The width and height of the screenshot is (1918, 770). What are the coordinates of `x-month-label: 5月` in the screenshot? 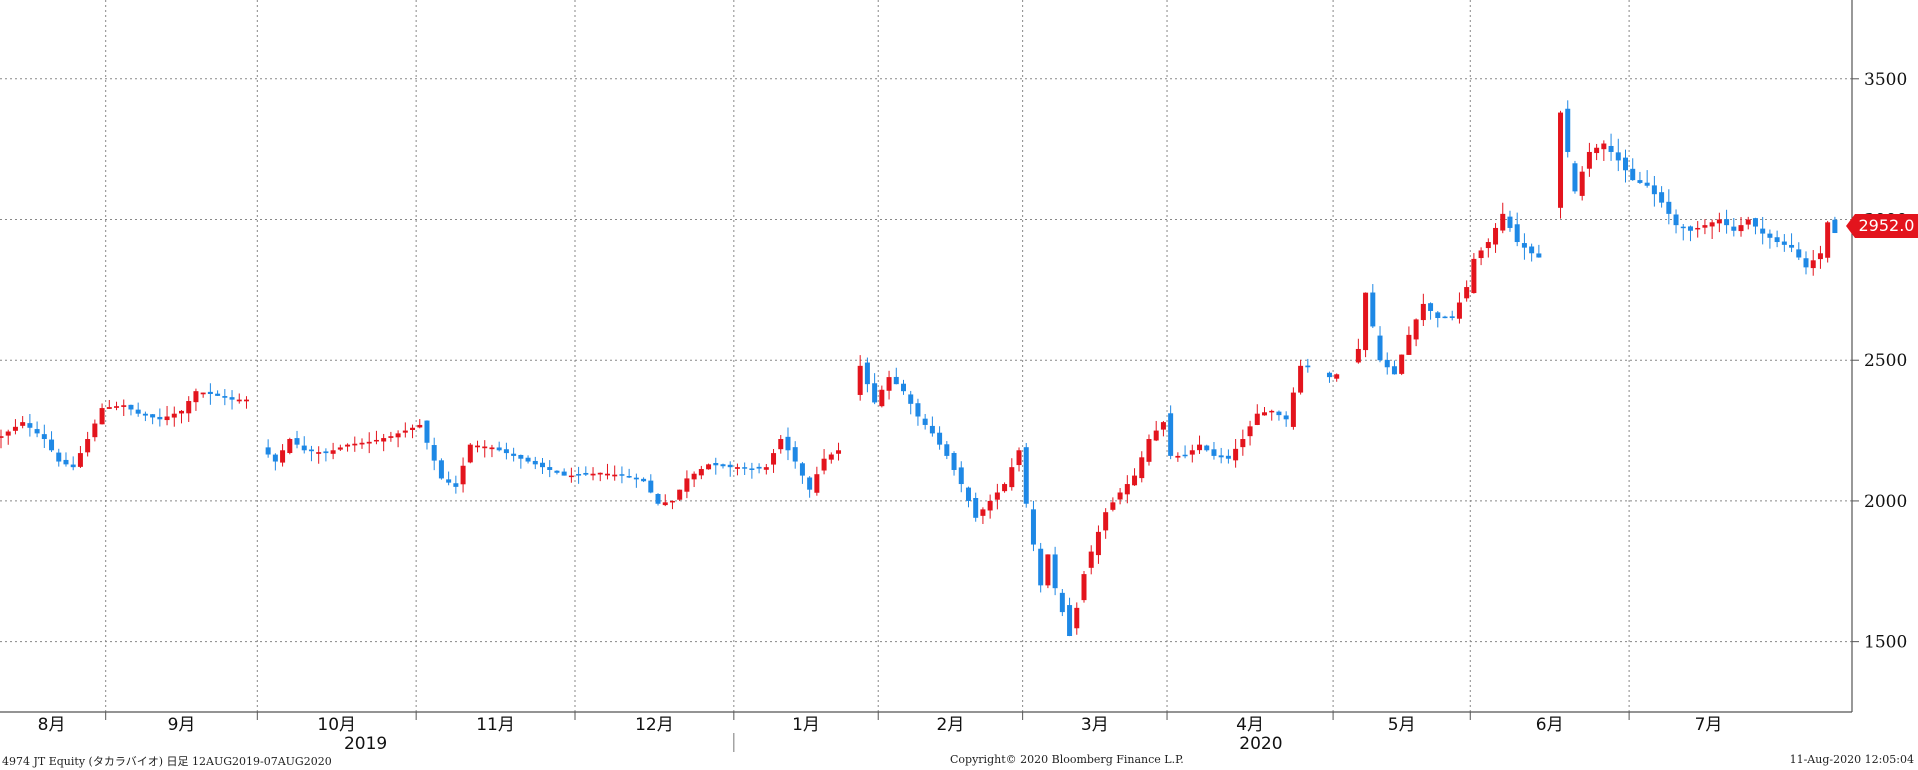 It's located at (1402, 725).